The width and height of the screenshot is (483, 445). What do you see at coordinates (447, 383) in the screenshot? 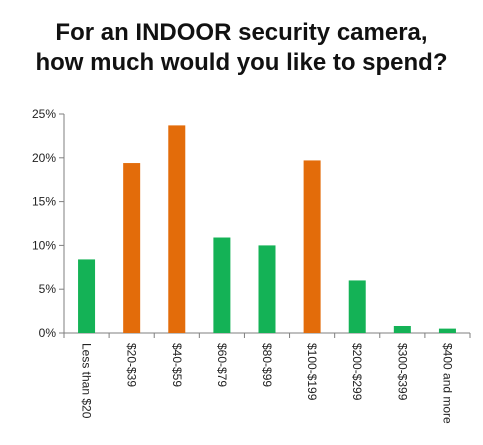
I see `x-category-label: $400 and more` at bounding box center [447, 383].